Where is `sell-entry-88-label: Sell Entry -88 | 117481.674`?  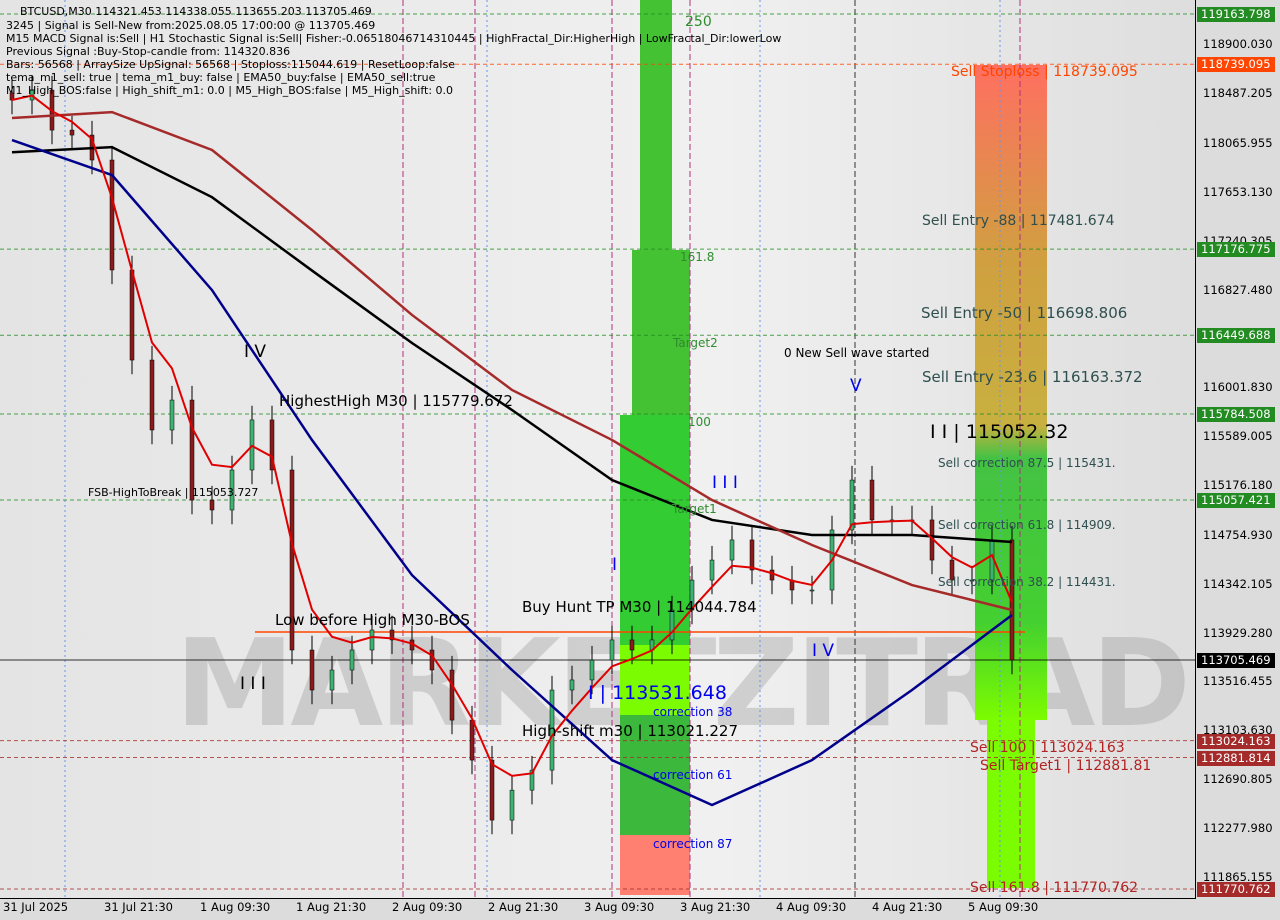 sell-entry-88-label: Sell Entry -88 | 117481.674 is located at coordinates (1018, 221).